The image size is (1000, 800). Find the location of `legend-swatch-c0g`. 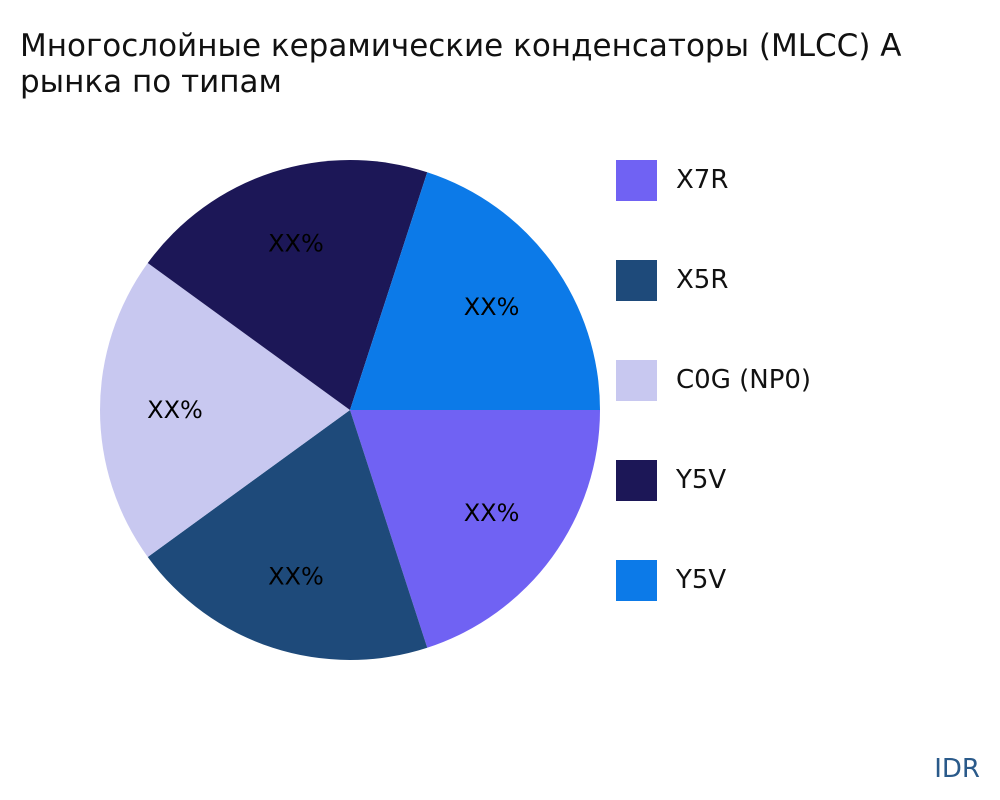

legend-swatch-c0g is located at coordinates (636, 380).